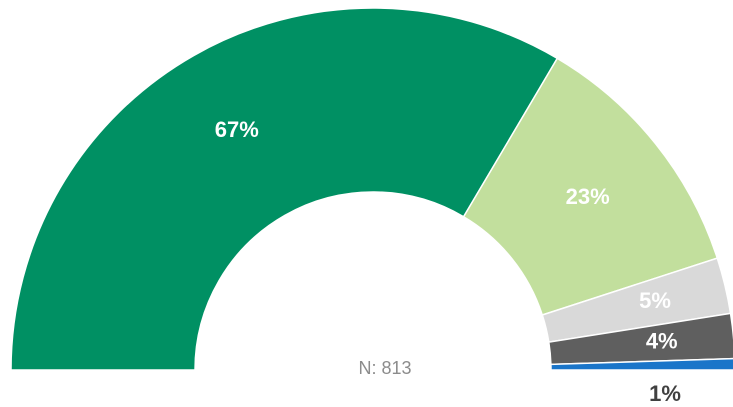 This screenshot has width=733, height=407. What do you see at coordinates (588, 196) in the screenshot?
I see `slice-label: 23%` at bounding box center [588, 196].